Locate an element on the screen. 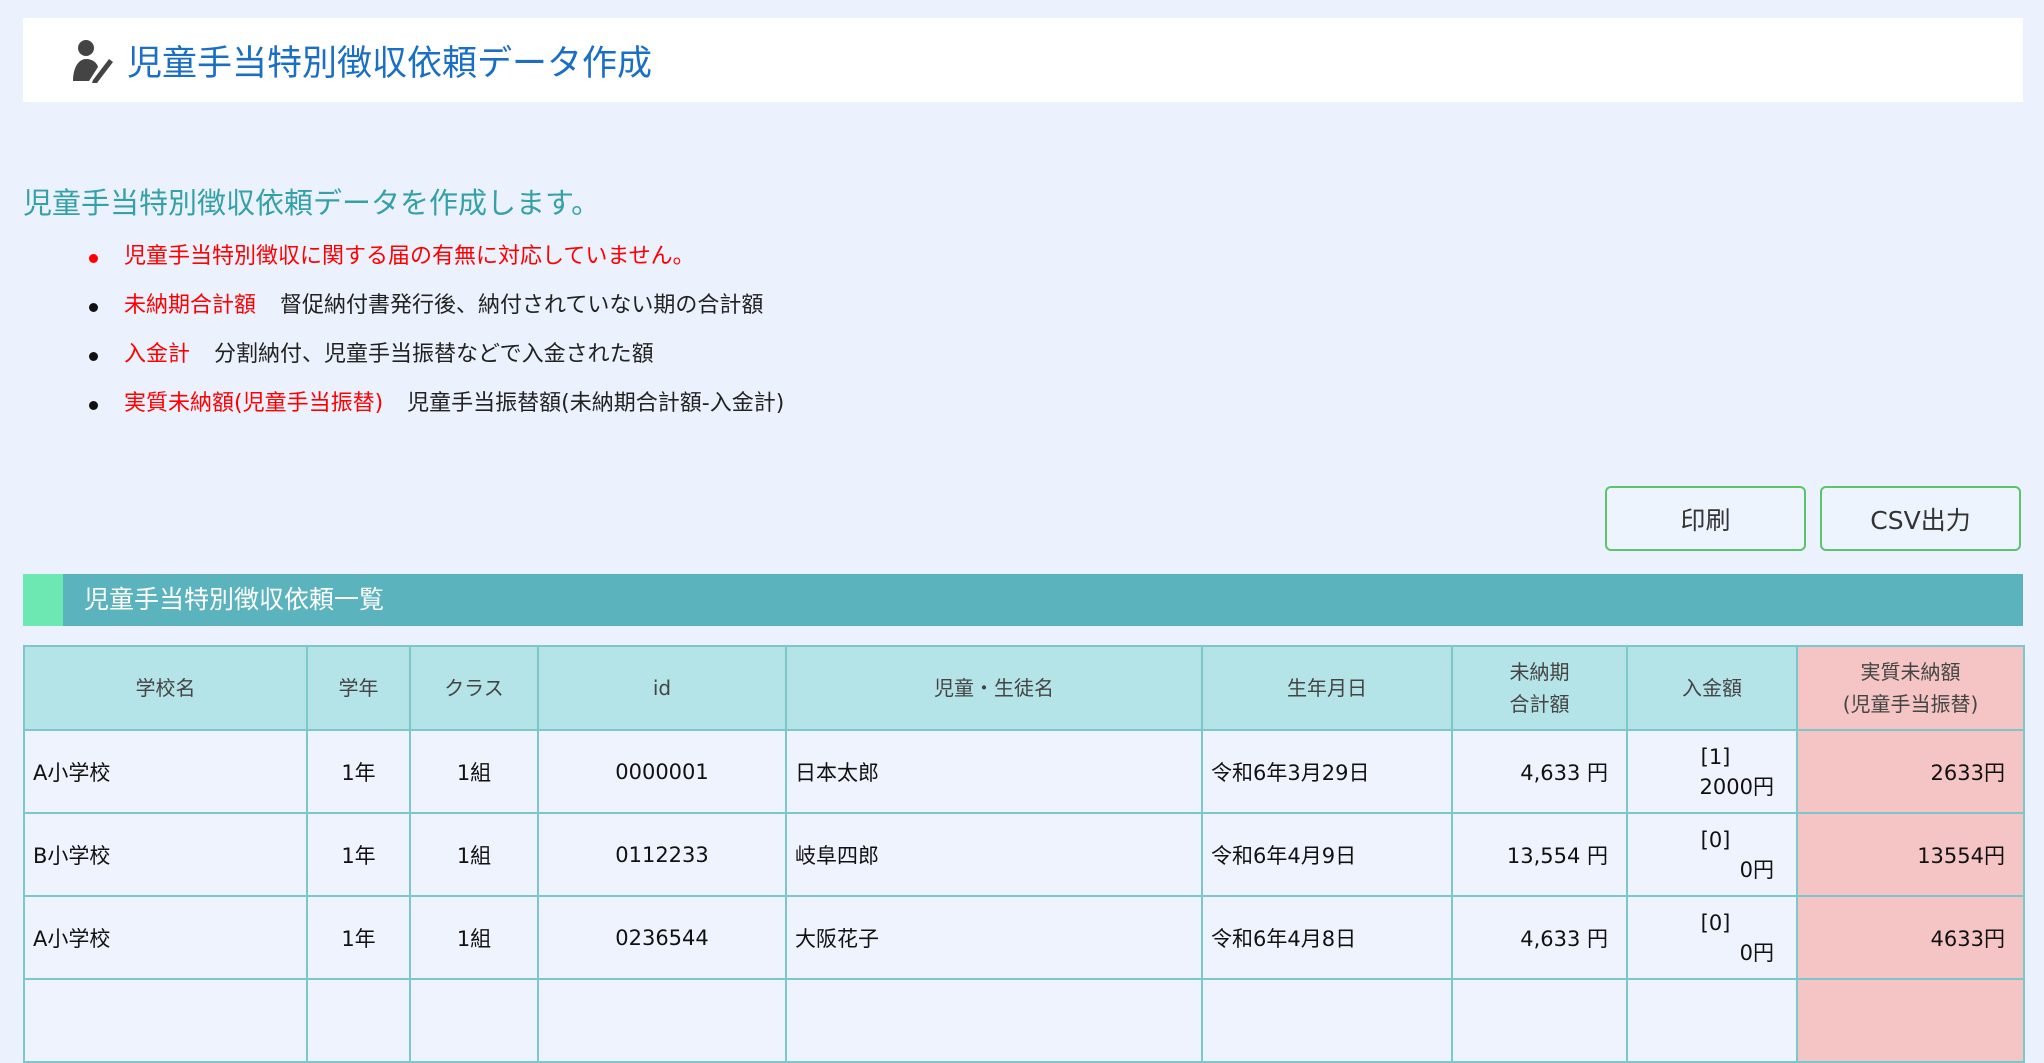 Image resolution: width=2044 pixels, height=1063 pixels. cell-school: B小学校 is located at coordinates (165, 854).